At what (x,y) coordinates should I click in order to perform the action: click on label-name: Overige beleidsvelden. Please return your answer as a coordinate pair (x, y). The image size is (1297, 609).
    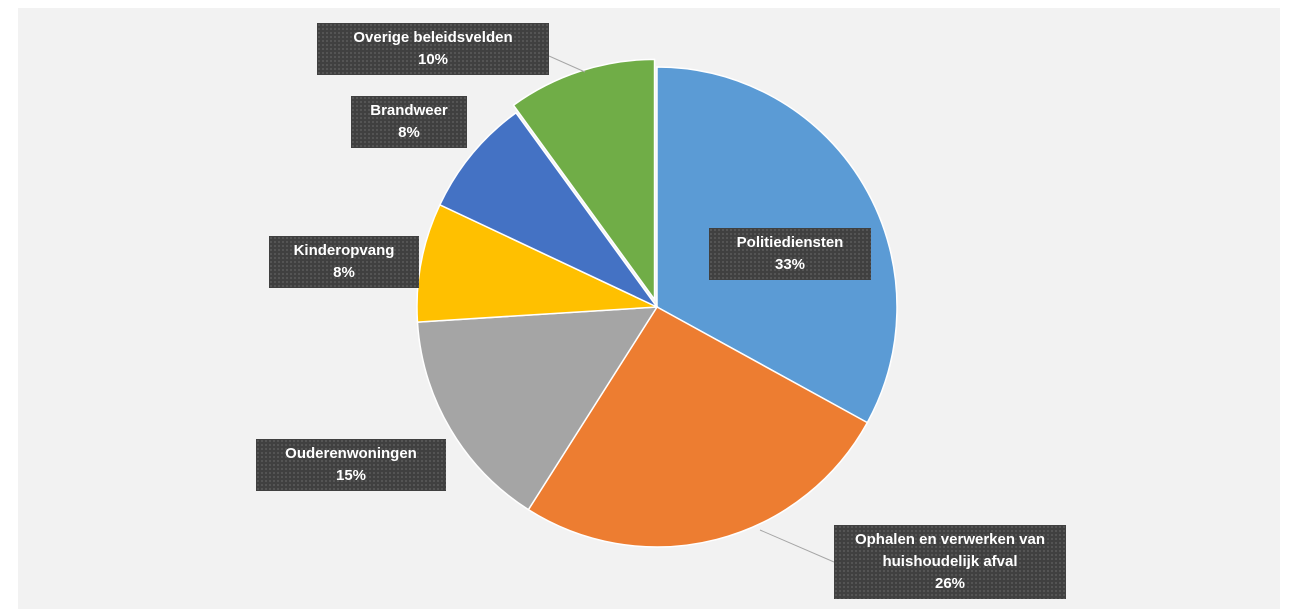
    Looking at the image, I should click on (433, 37).